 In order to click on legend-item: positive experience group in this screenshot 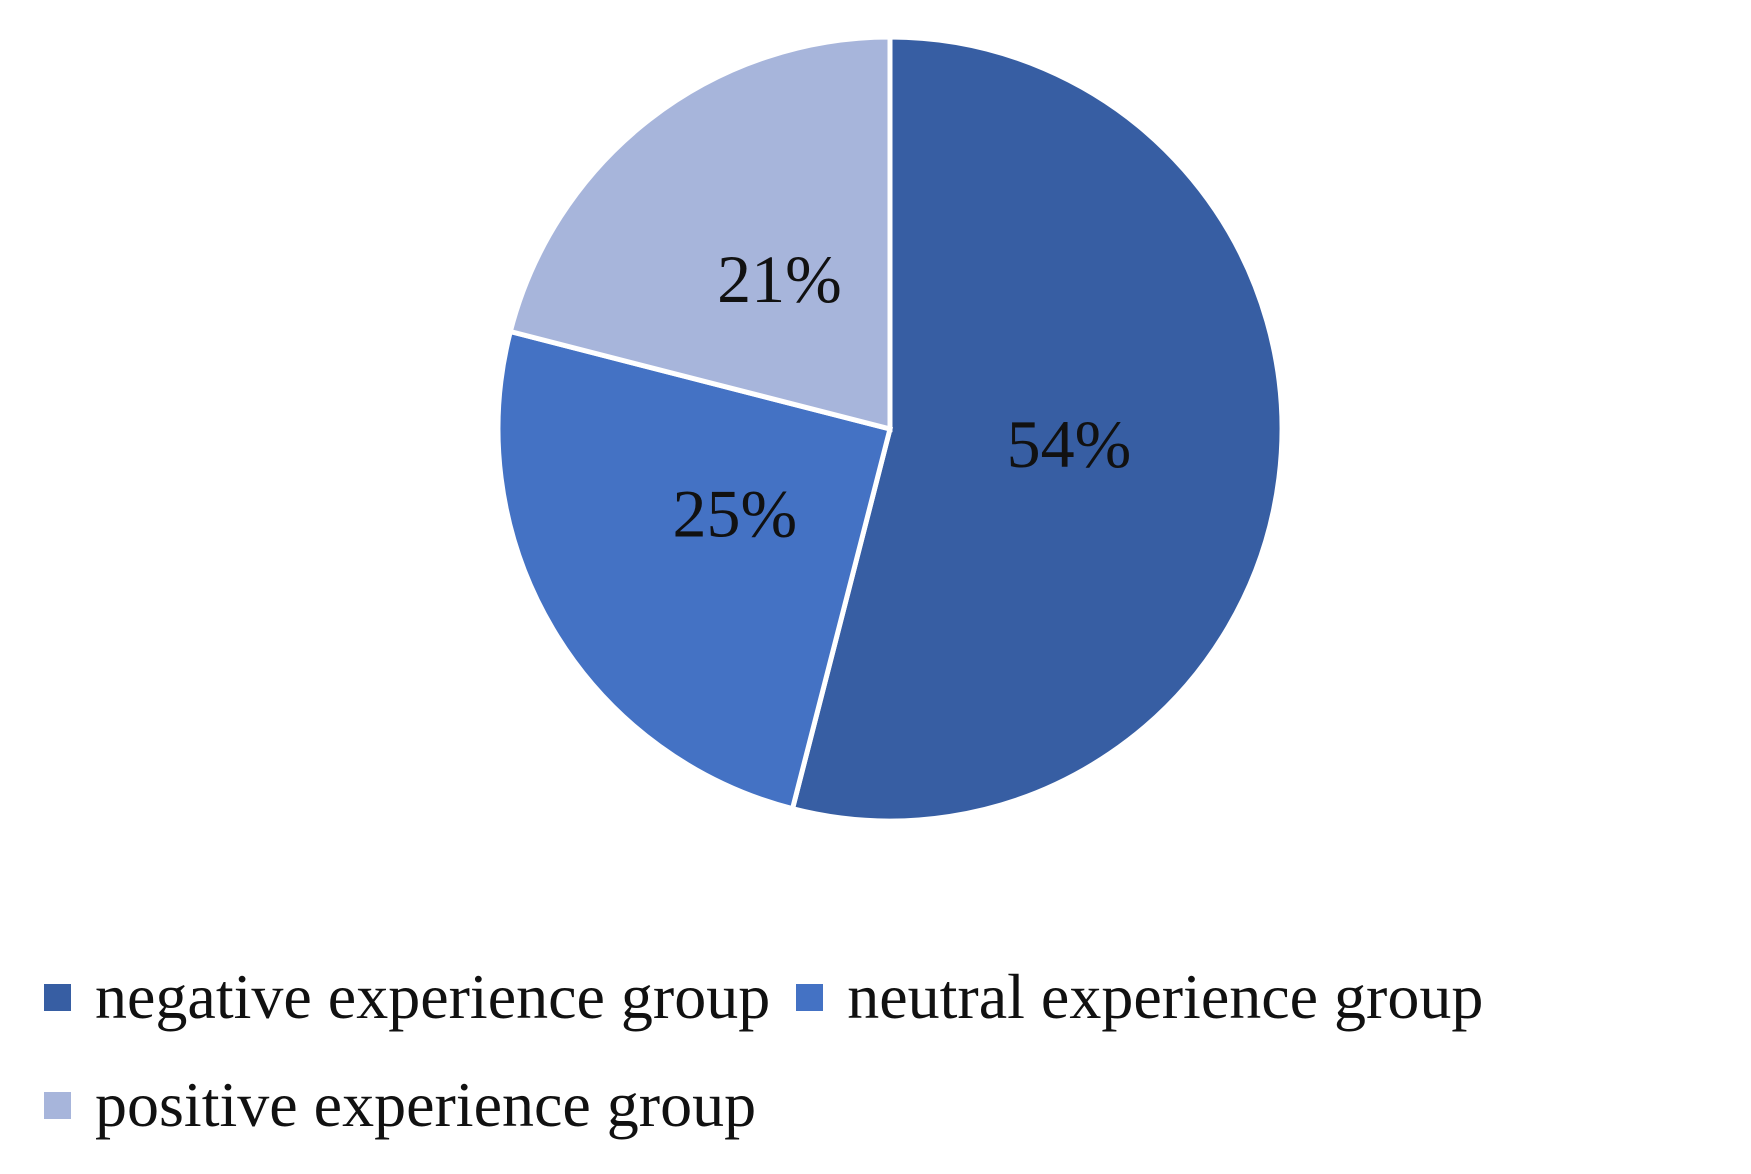, I will do `click(400, 1105)`.